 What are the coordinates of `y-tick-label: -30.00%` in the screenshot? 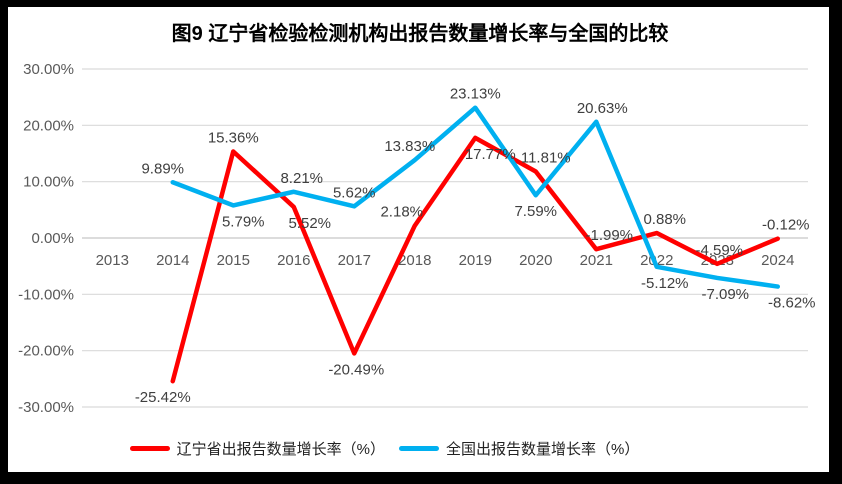 It's located at (46, 407).